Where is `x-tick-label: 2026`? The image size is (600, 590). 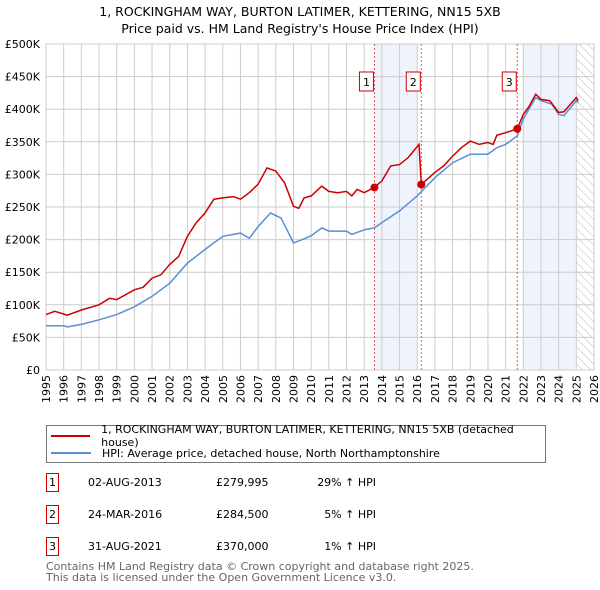 x-tick-label: 2026 is located at coordinates (594, 389).